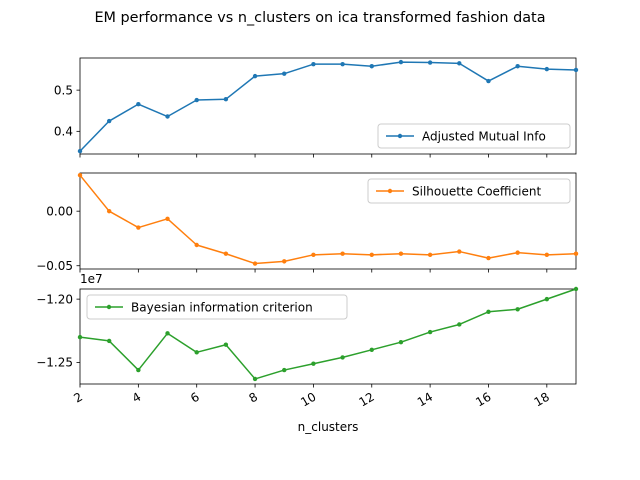  Describe the element at coordinates (367, 400) in the screenshot. I see `x-tick-label: 12` at that location.